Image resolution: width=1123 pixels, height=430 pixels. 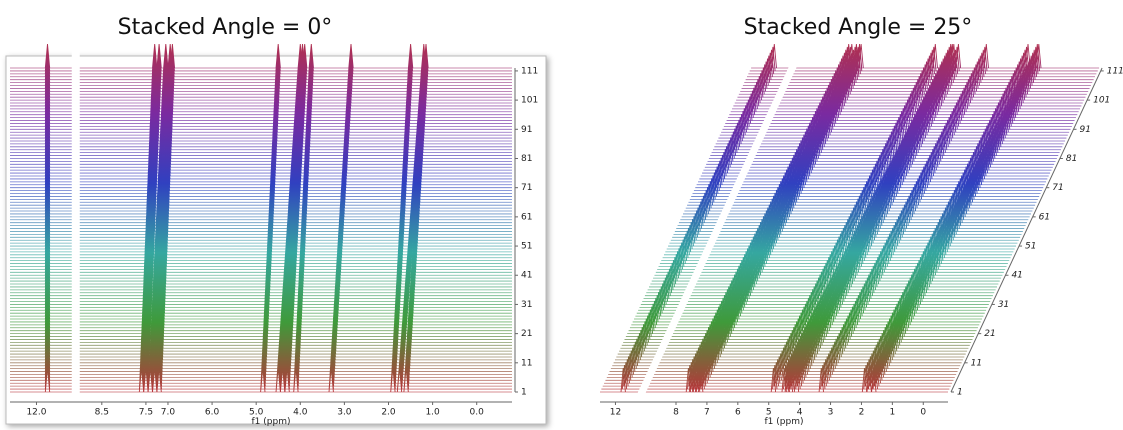 I want to click on x-tick-label: 12.0, so click(x=36, y=413).